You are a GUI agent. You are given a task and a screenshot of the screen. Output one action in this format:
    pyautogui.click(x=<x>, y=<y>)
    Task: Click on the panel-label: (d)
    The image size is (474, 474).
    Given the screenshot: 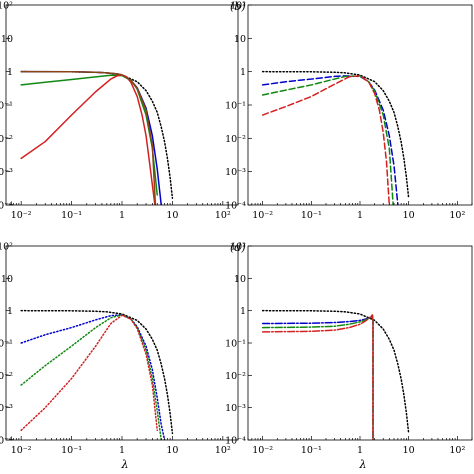 What is the action you would take?
    pyautogui.click(x=238, y=247)
    